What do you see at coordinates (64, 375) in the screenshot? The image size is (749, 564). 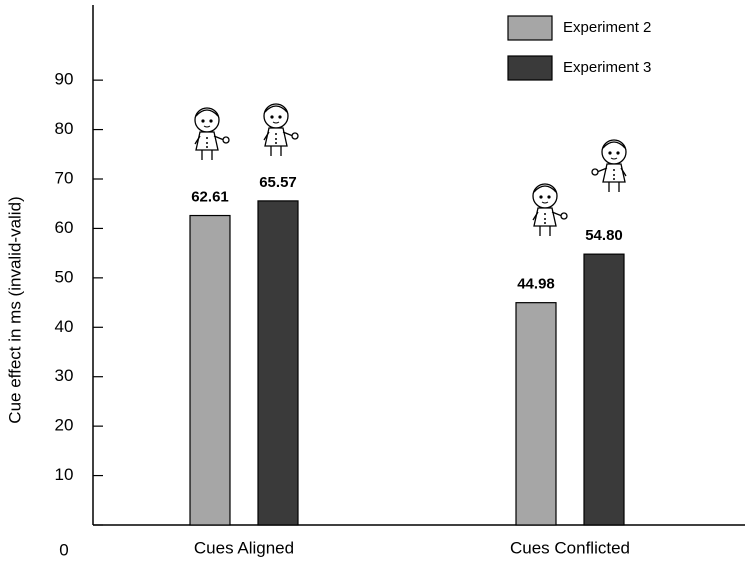 I see `y-tick-label: 30` at bounding box center [64, 375].